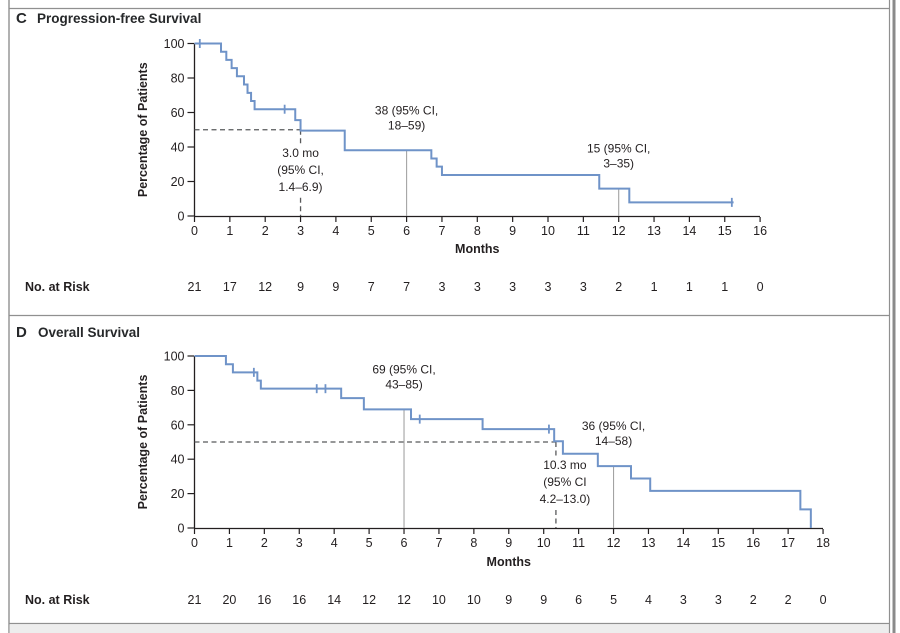 This screenshot has height=633, width=900. I want to click on median-label-line: (95% CI,, so click(300, 170).